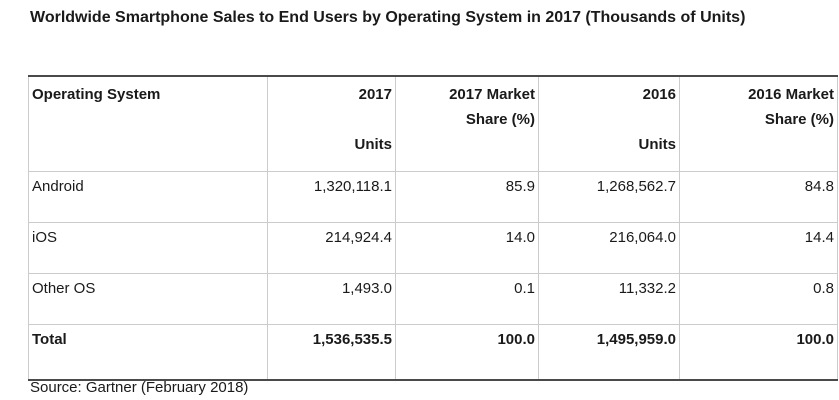 This screenshot has height=400, width=839. I want to click on col-header-2017-units: 2017 Units, so click(331, 123).